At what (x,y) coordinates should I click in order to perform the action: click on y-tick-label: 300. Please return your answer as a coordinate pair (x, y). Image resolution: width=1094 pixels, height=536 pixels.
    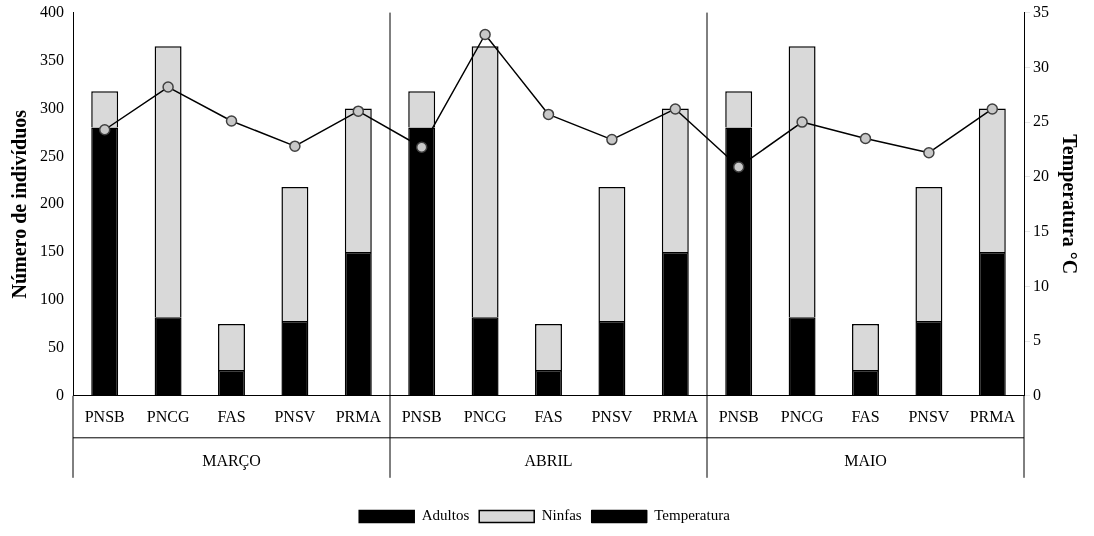
    Looking at the image, I should click on (52, 107).